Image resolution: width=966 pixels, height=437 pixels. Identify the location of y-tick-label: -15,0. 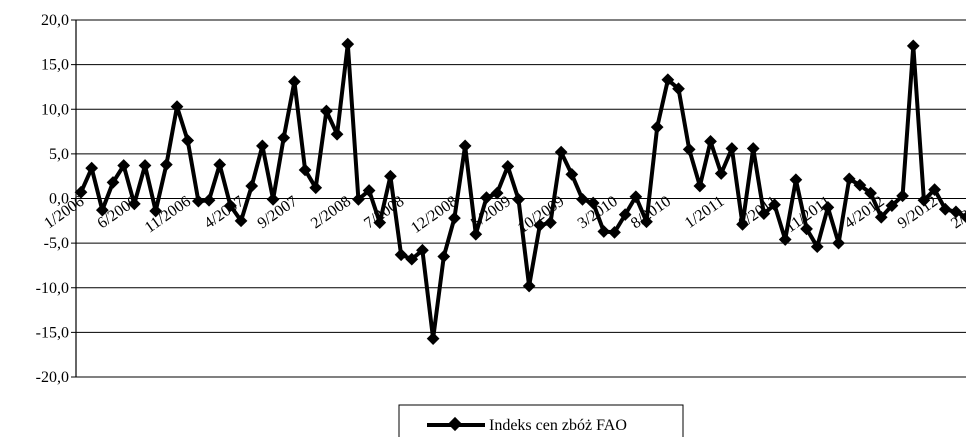
(52, 332).